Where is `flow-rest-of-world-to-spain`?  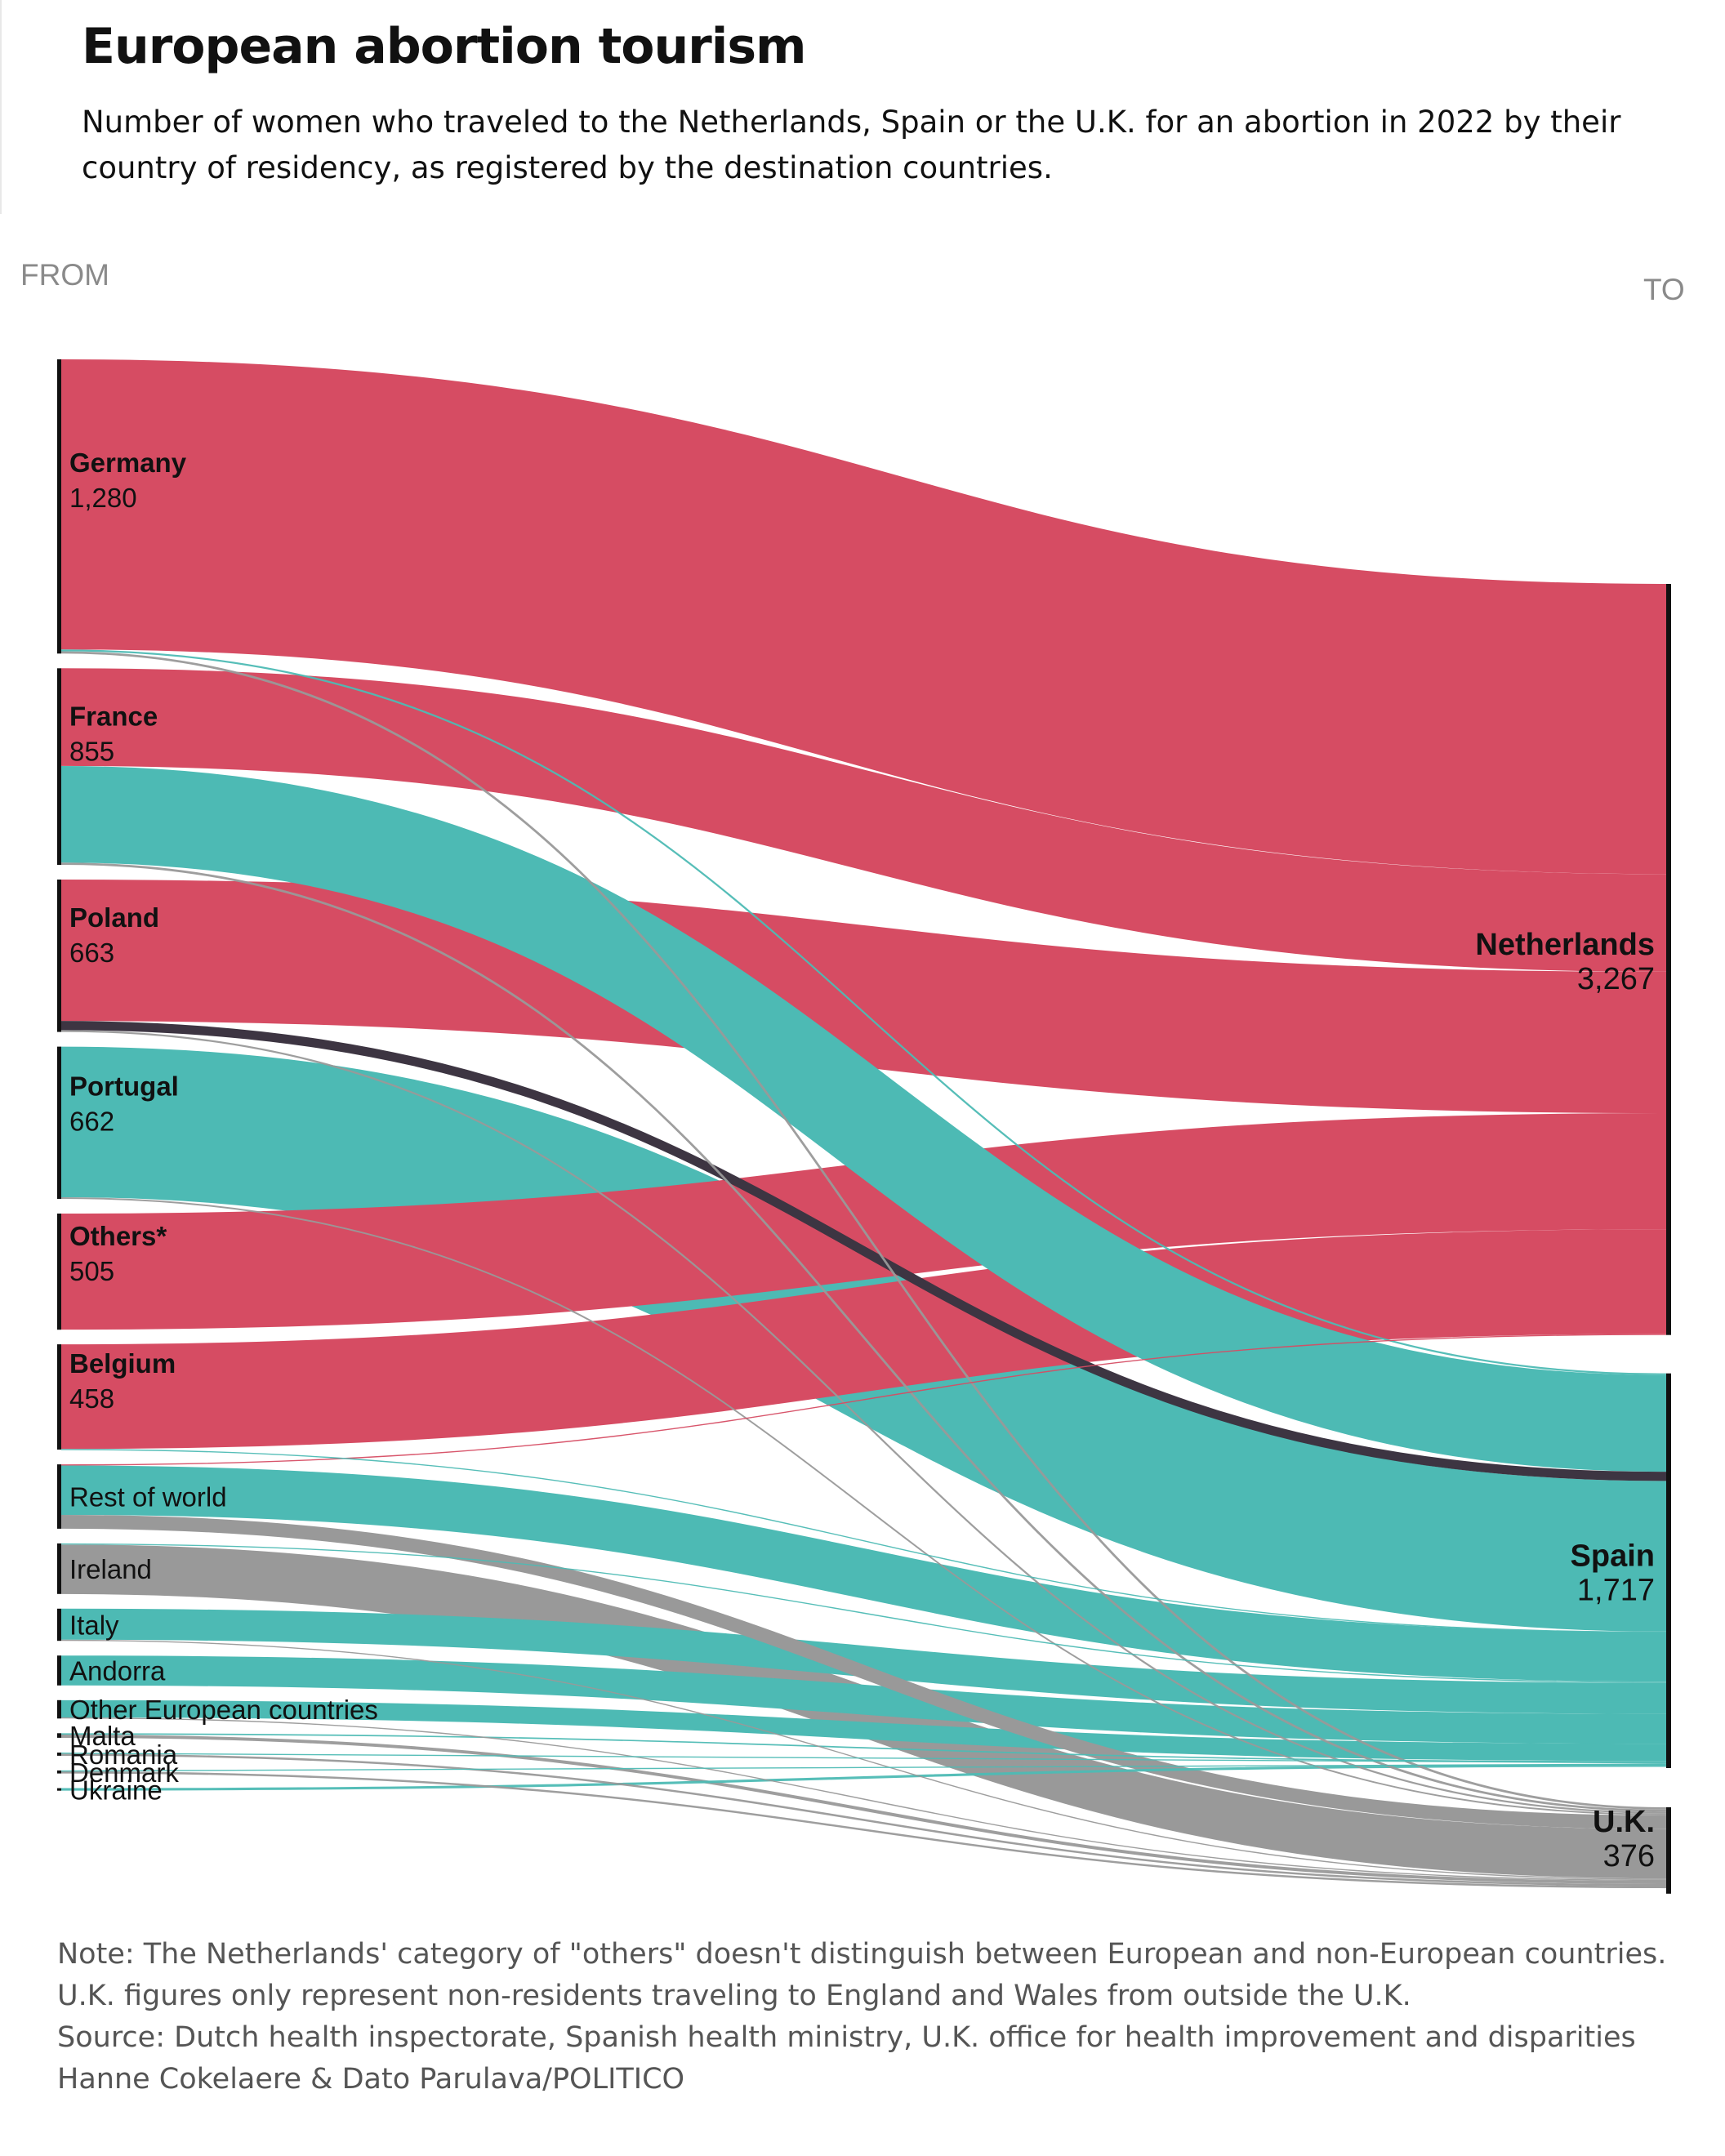 flow-rest-of-world-to-spain is located at coordinates (863, 1573).